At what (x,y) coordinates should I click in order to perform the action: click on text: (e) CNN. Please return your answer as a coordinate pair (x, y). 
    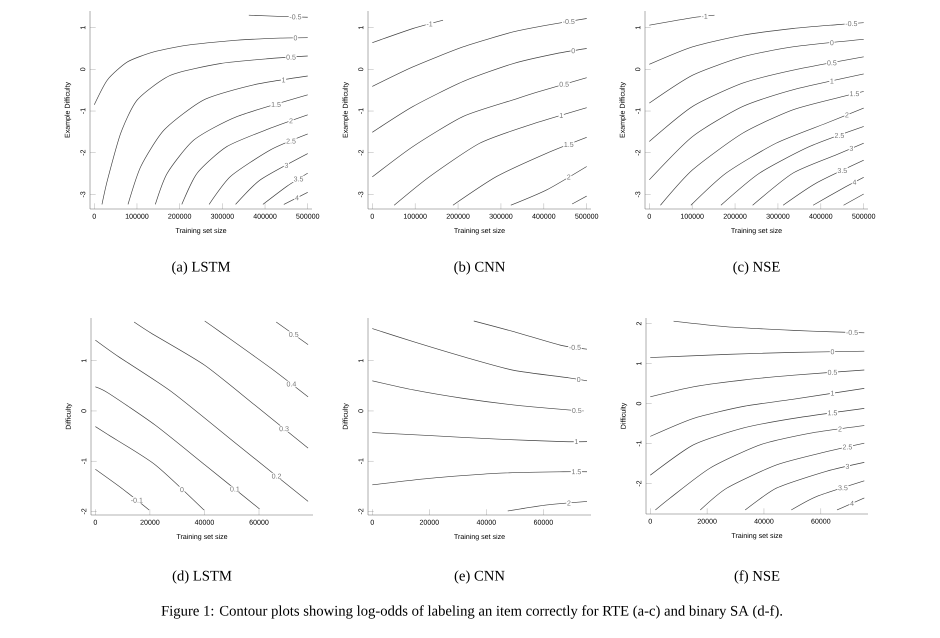
    Looking at the image, I should click on (479, 577).